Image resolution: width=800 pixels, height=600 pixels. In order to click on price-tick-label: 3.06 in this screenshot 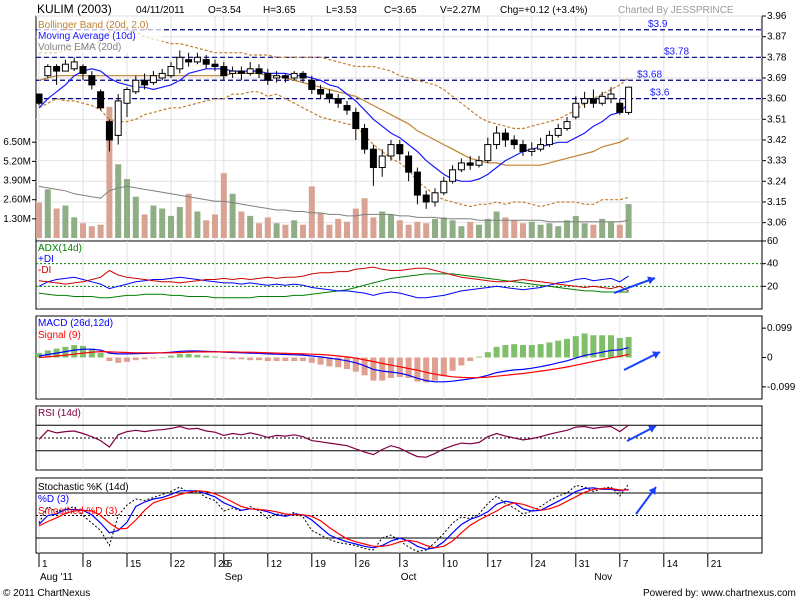, I will do `click(777, 223)`.